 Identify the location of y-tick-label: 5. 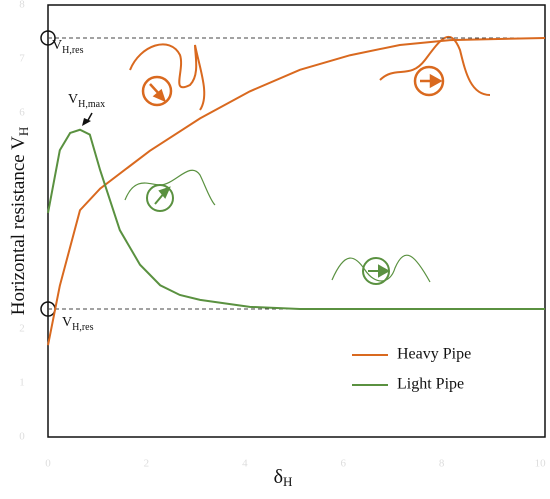
(22, 167).